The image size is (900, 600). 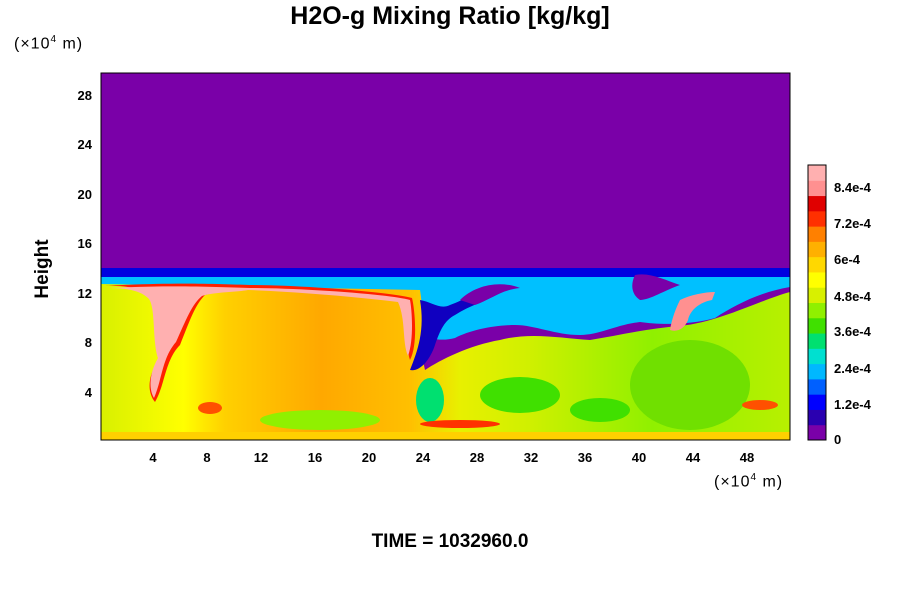 What do you see at coordinates (423, 457) in the screenshot?
I see `x-tick-label: 24` at bounding box center [423, 457].